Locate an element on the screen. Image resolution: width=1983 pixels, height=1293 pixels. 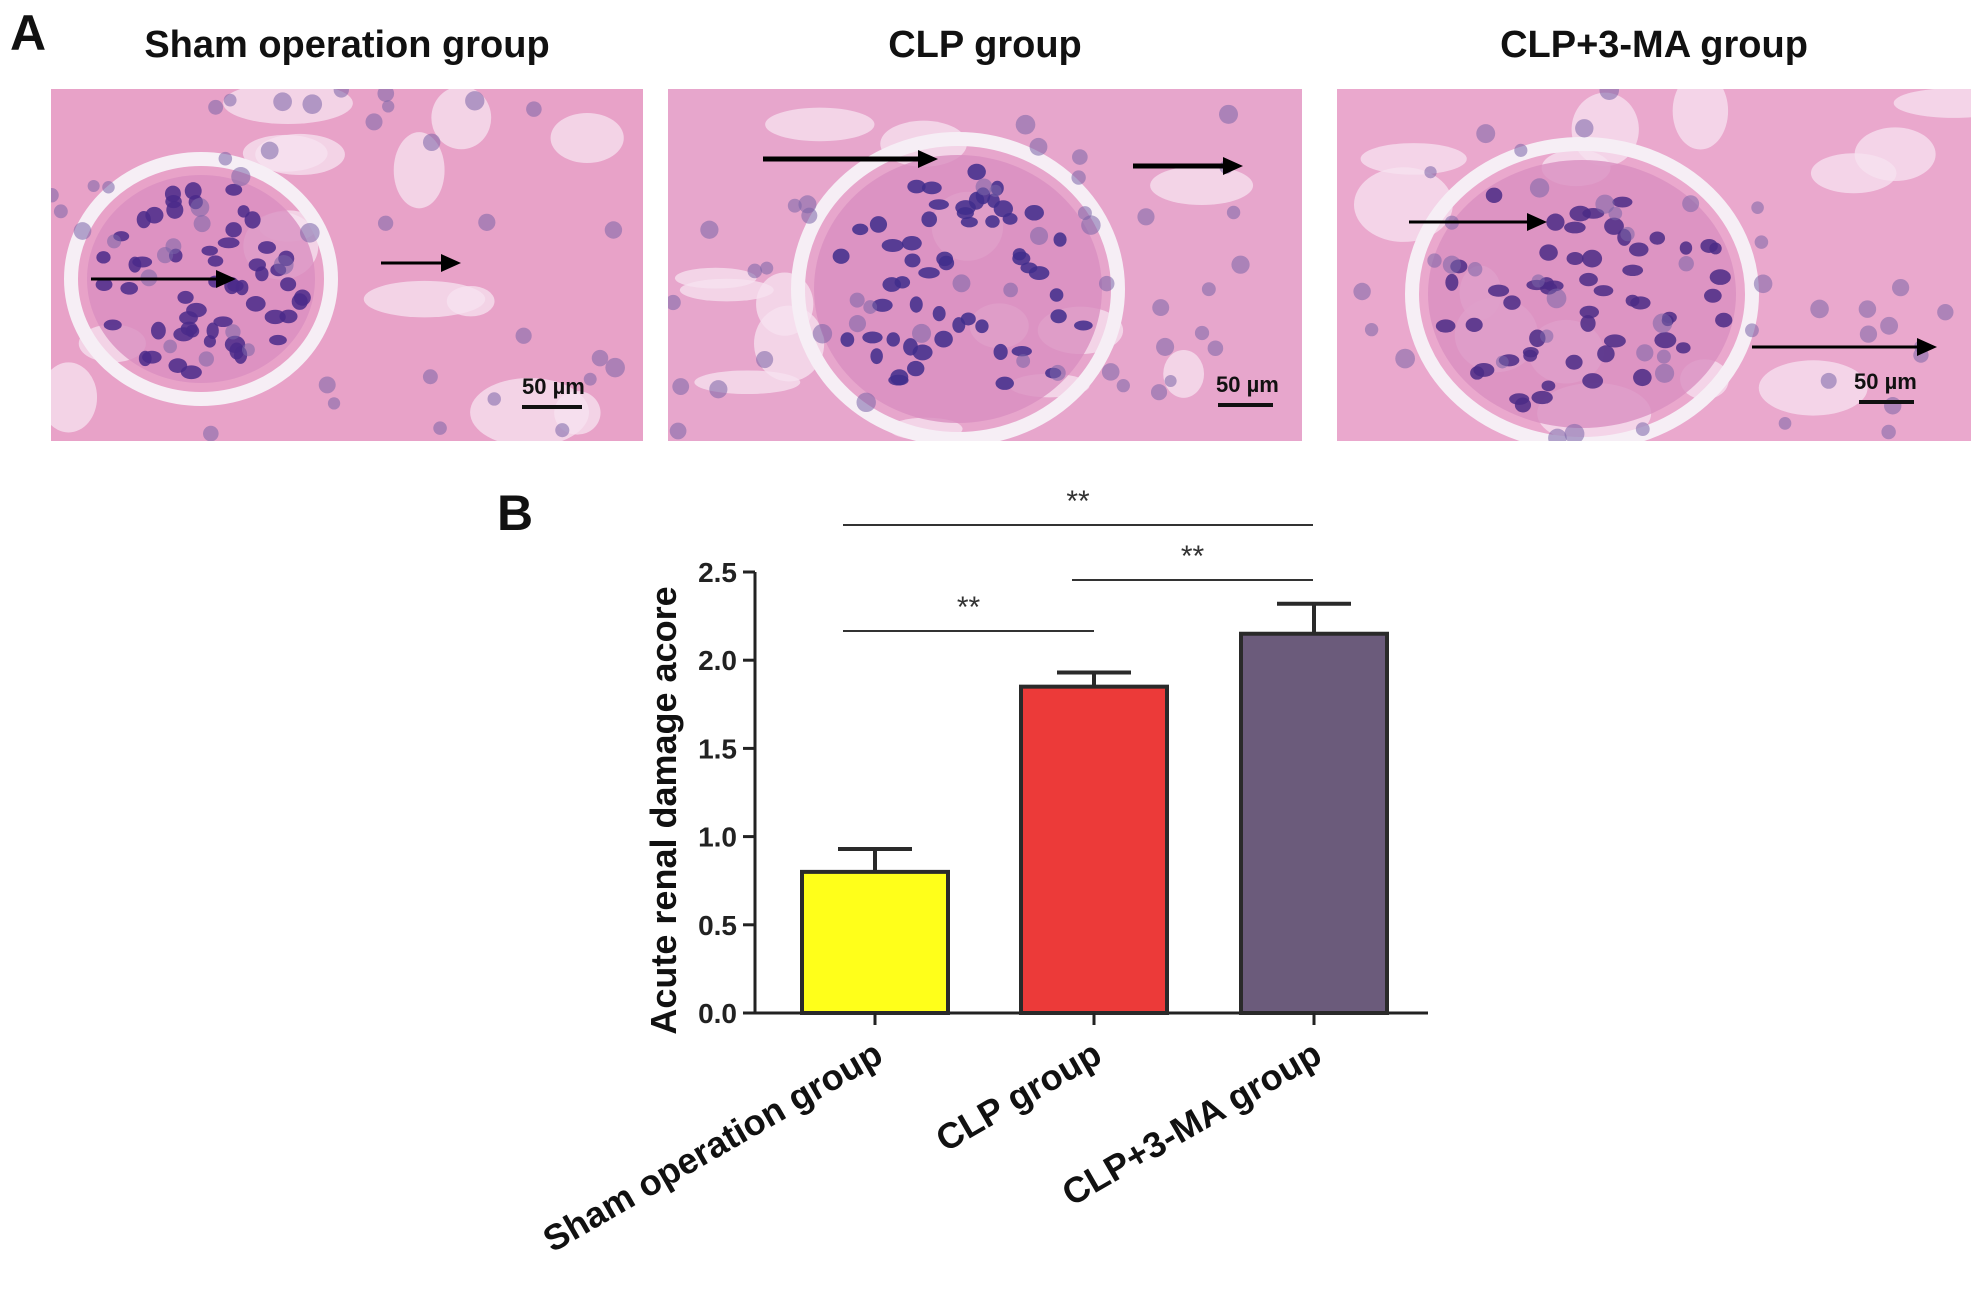
glomerulus-capsule is located at coordinates (201, 279).